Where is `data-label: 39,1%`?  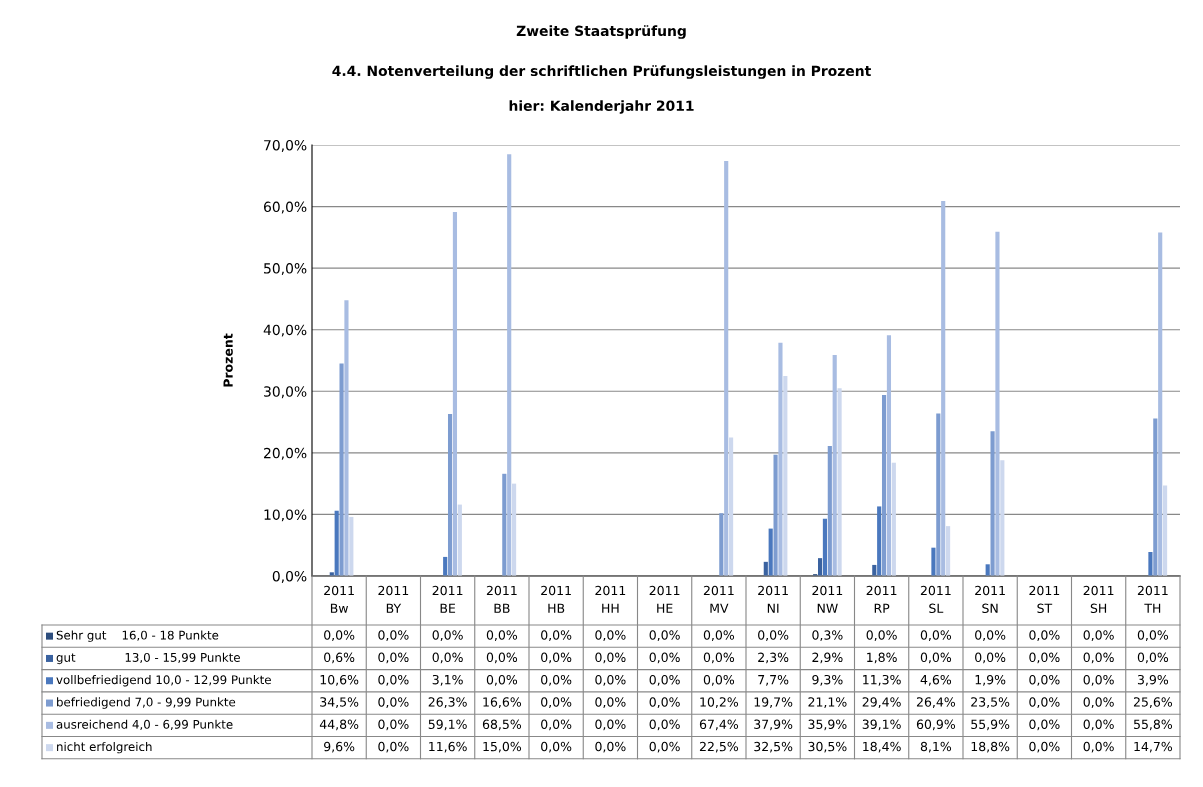 data-label: 39,1% is located at coordinates (881, 725).